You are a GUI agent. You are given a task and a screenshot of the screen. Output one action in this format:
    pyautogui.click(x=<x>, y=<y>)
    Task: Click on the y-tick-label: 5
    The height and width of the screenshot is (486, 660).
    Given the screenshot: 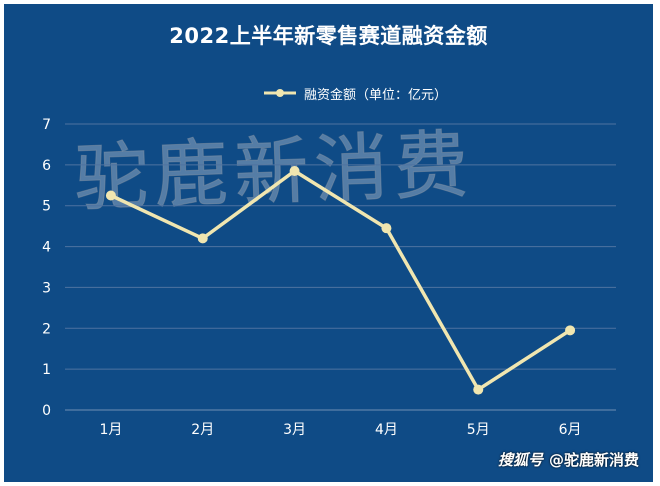 What is the action you would take?
    pyautogui.click(x=46, y=207)
    